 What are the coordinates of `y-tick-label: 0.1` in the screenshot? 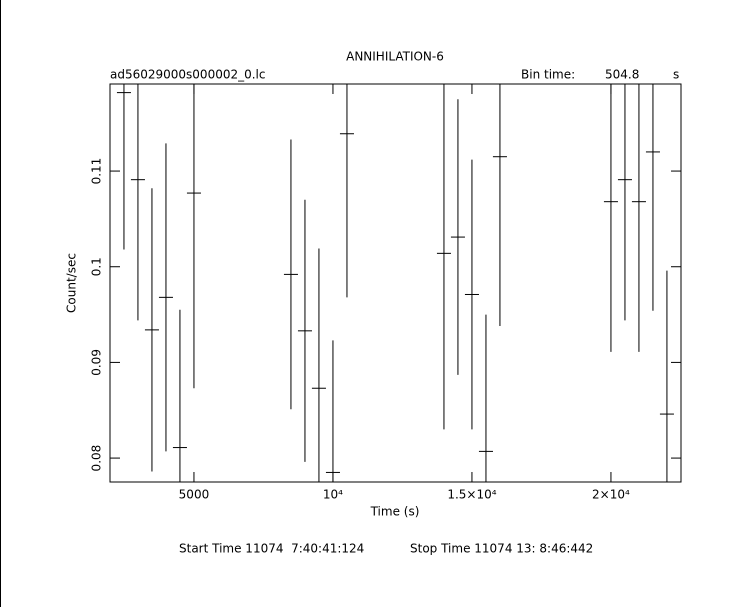 It's located at (97, 266).